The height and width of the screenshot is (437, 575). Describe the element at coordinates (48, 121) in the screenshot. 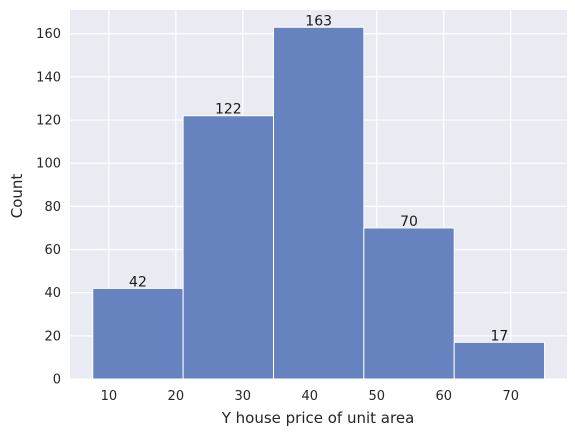

I see `y-tick-label: 120` at that location.